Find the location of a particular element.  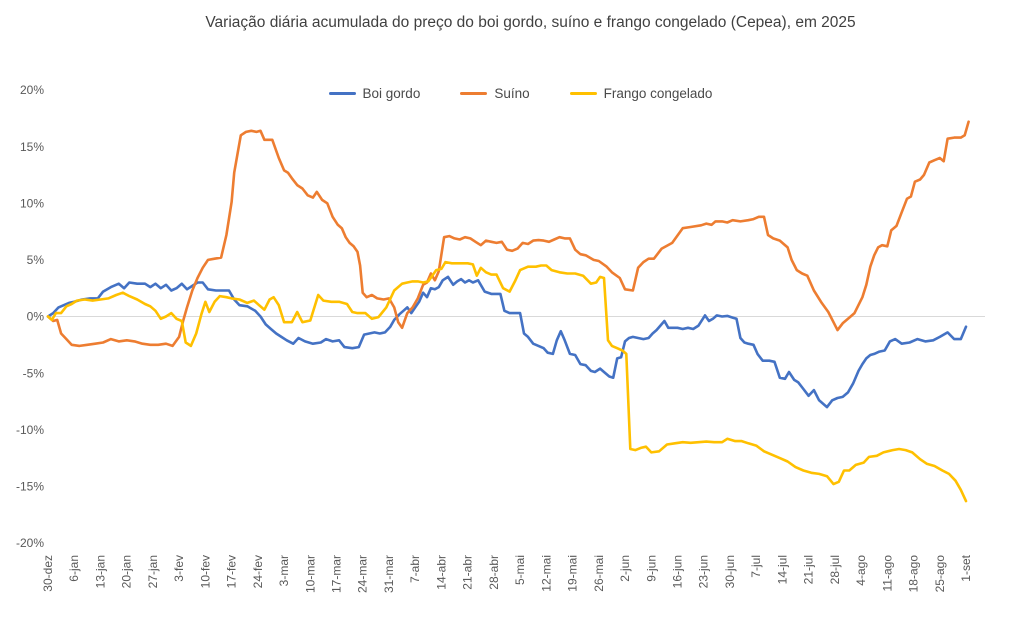

y-tick-label: 15% is located at coordinates (32, 147).